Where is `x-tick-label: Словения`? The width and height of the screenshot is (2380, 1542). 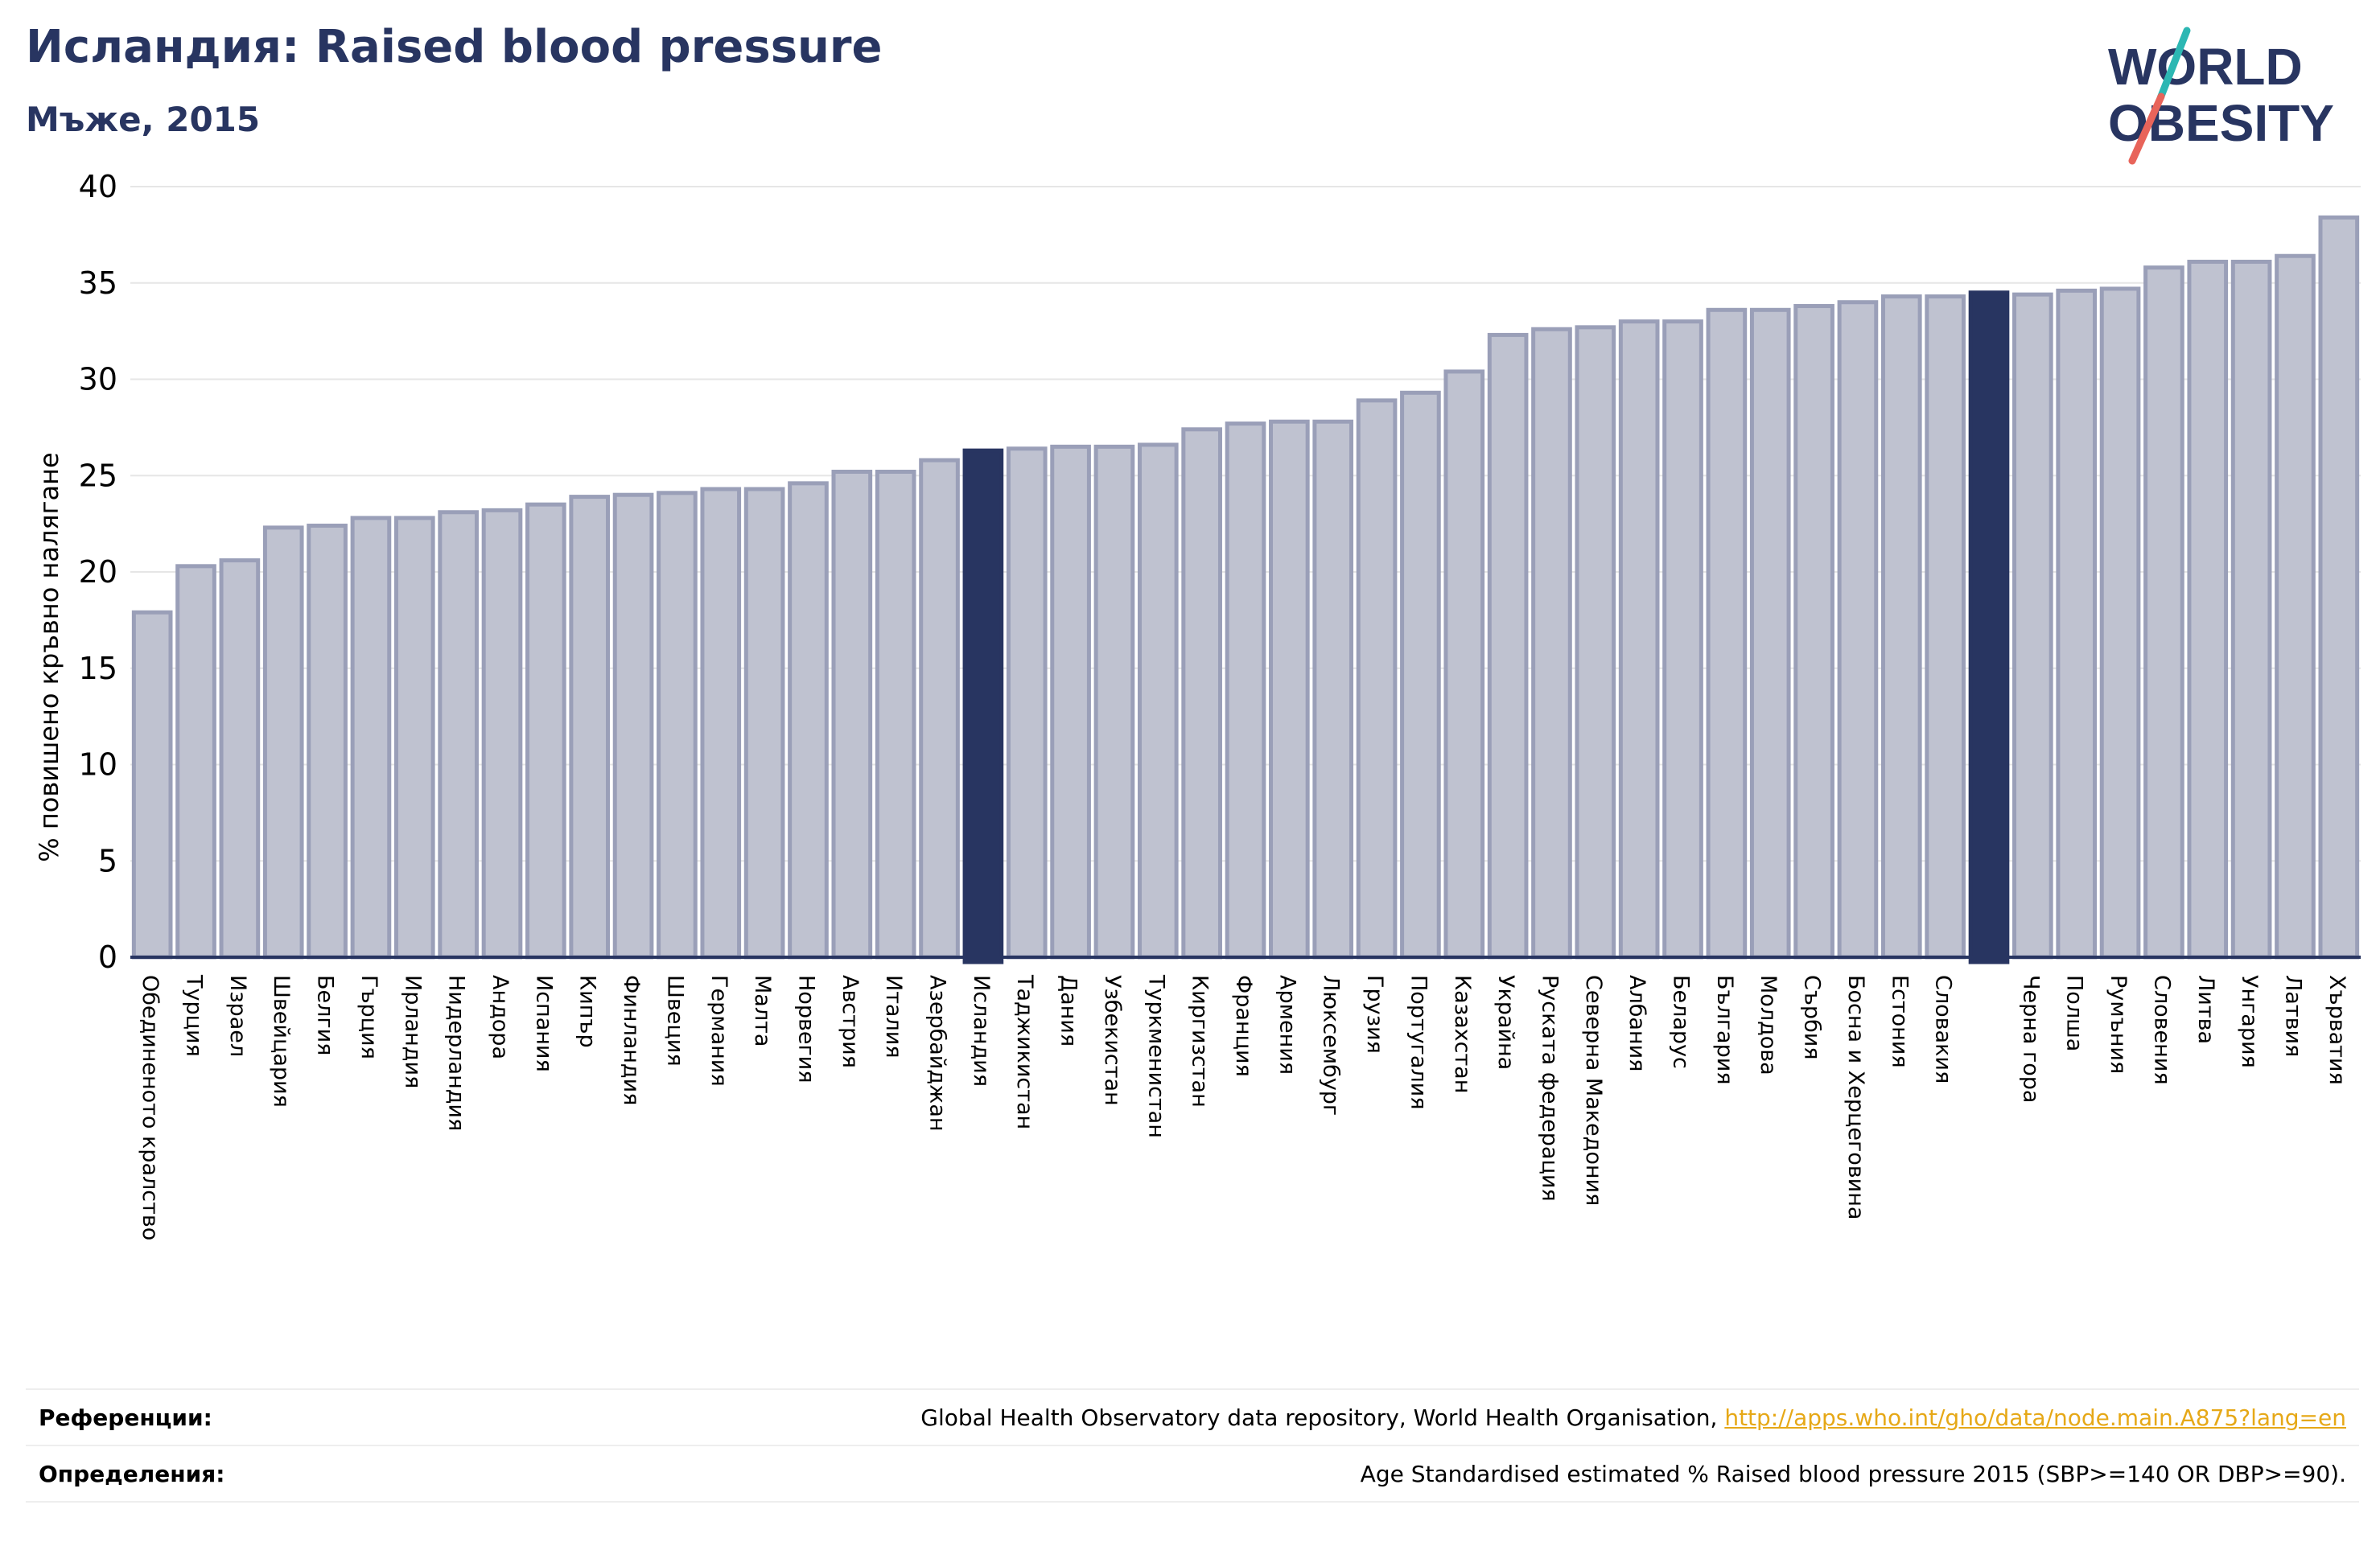
x-tick-label: Словения is located at coordinates (2161, 1030).